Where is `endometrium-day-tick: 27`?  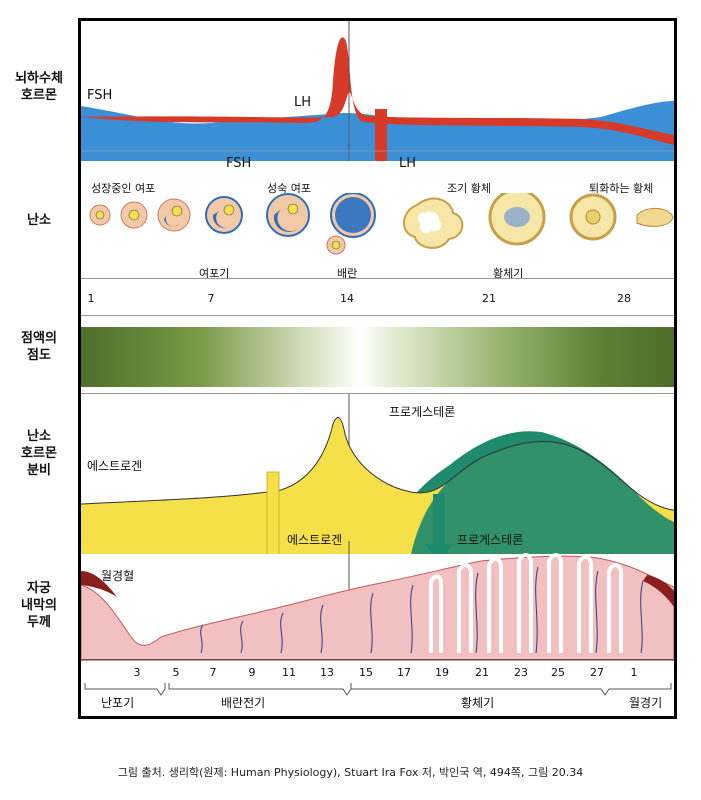
endometrium-day-tick: 27 is located at coordinates (597, 672).